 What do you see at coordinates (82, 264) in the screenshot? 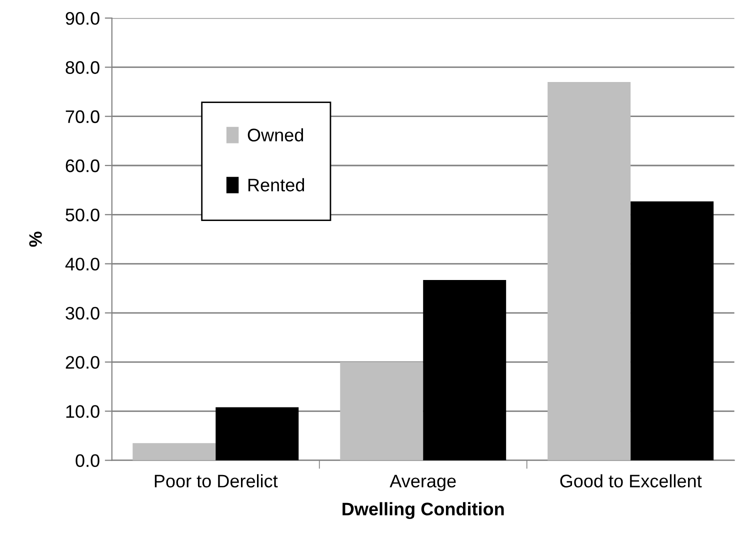
I see `y-tick-label: 40.0` at bounding box center [82, 264].